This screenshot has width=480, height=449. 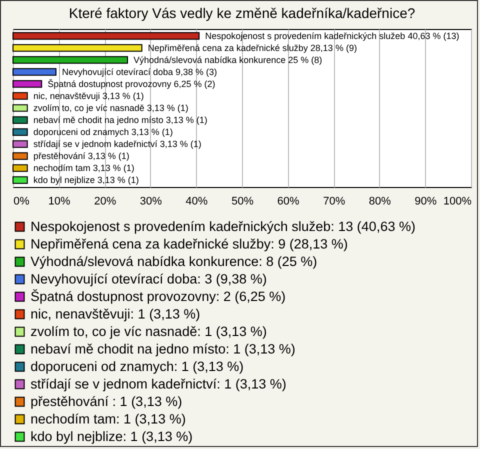 I want to click on category-label: Nepřiměřená cena za kadeřnické služby 28,13 % (9), so click(x=252, y=47).